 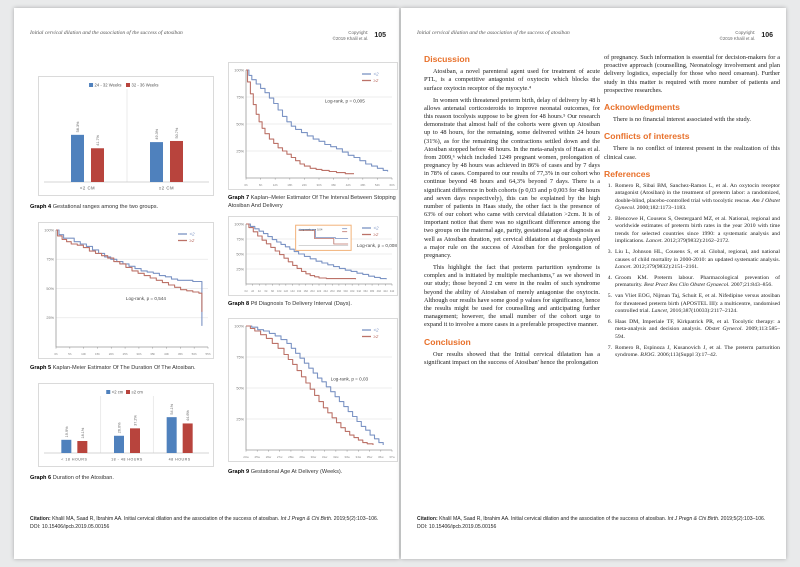 I want to click on svg-text: 24h, so click(x=304, y=185).